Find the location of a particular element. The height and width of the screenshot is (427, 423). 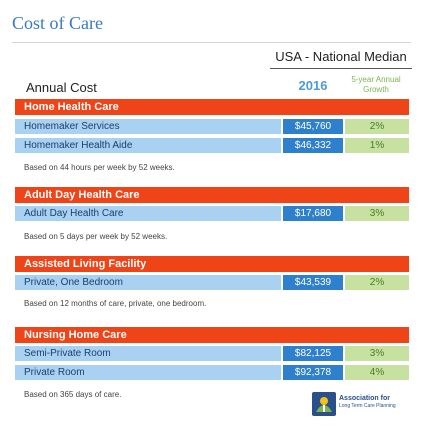

table-row: Private Room $92,378 4% is located at coordinates (212, 373).